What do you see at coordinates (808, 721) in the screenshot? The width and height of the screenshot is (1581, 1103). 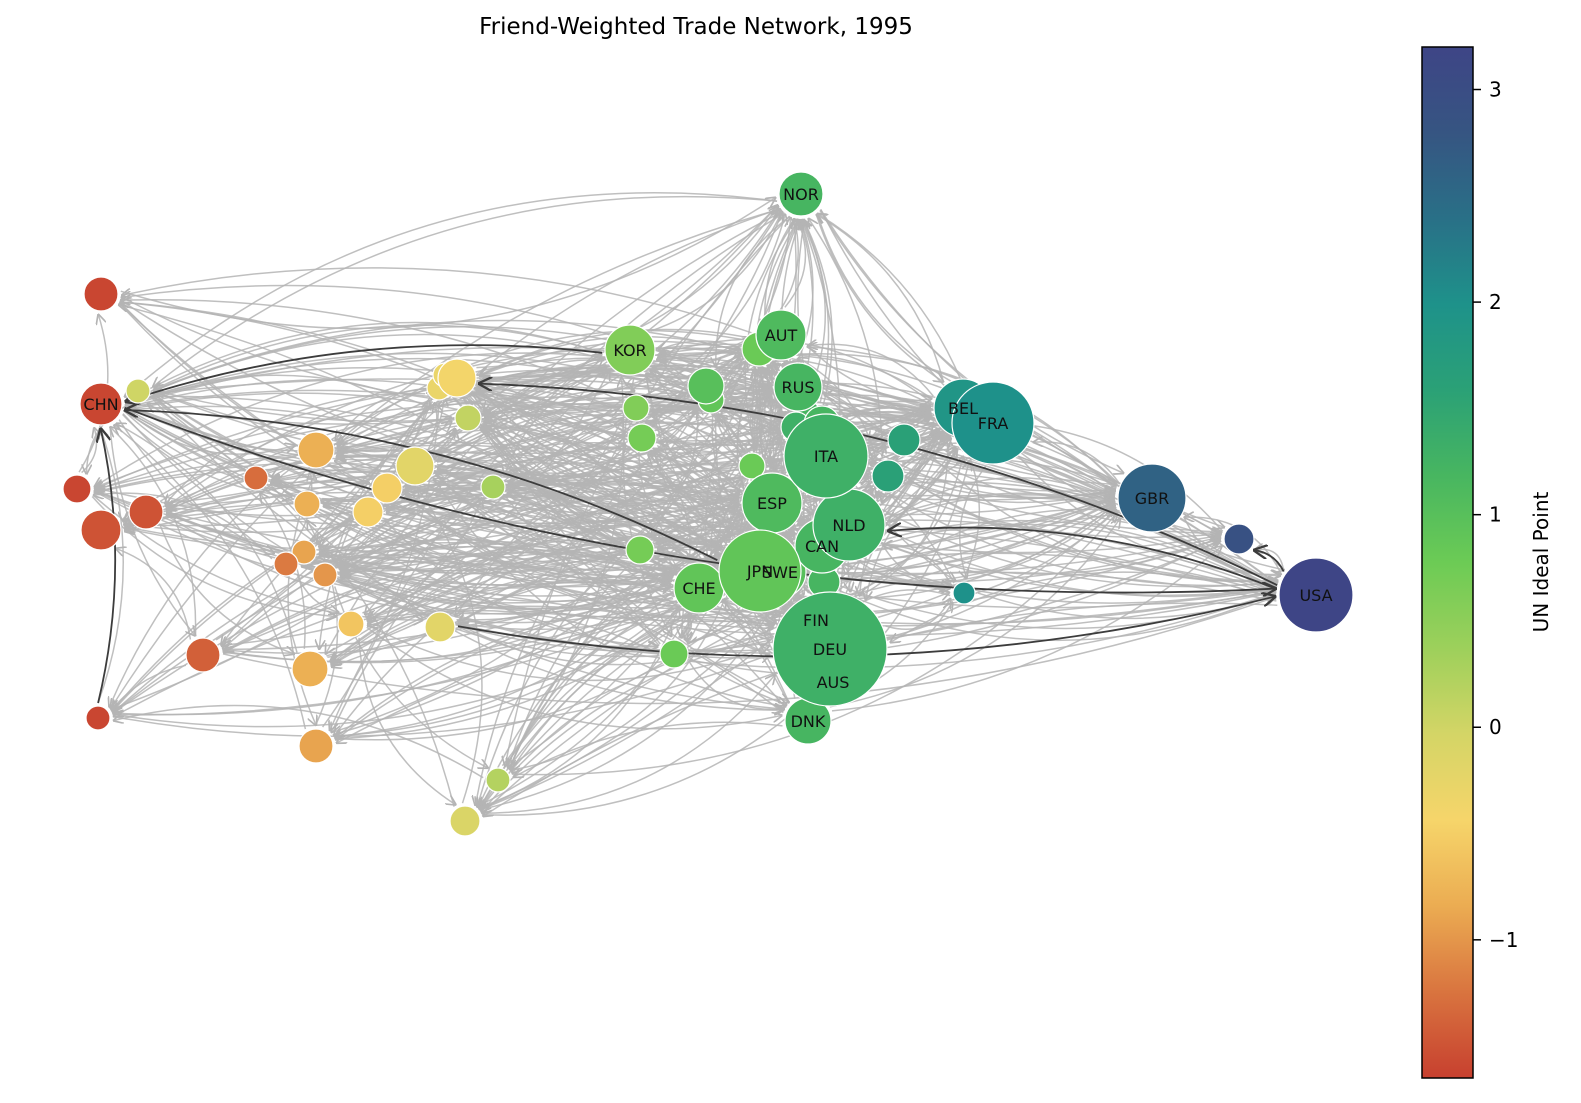 I see `node-label-dnk: DNK` at bounding box center [808, 721].